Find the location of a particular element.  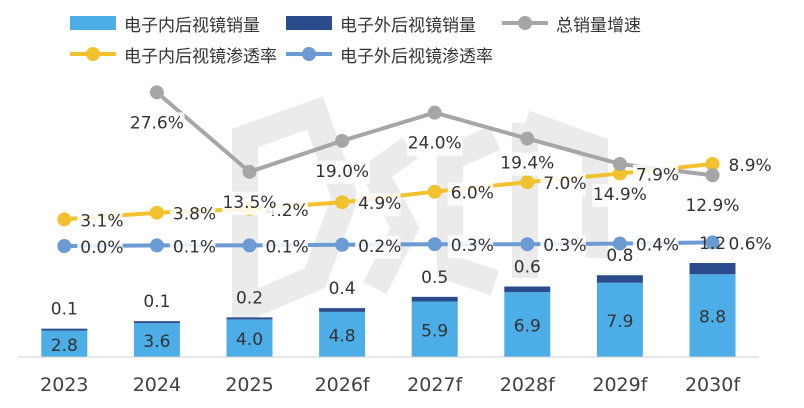

bar-label-outer-2029f: 0.8 is located at coordinates (619, 256).